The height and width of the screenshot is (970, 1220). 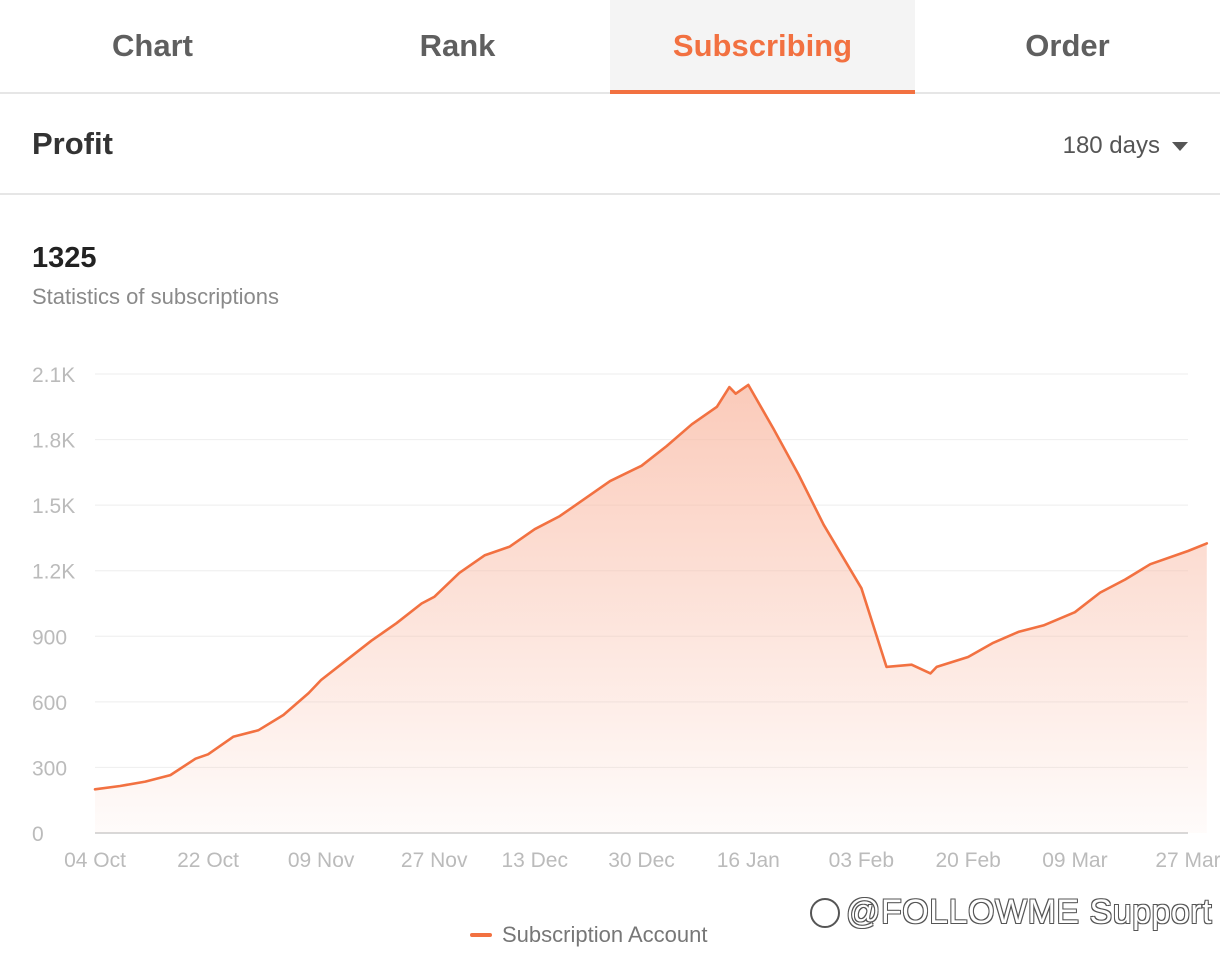 What do you see at coordinates (95, 860) in the screenshot?
I see `x-tick-label: 04 Oct` at bounding box center [95, 860].